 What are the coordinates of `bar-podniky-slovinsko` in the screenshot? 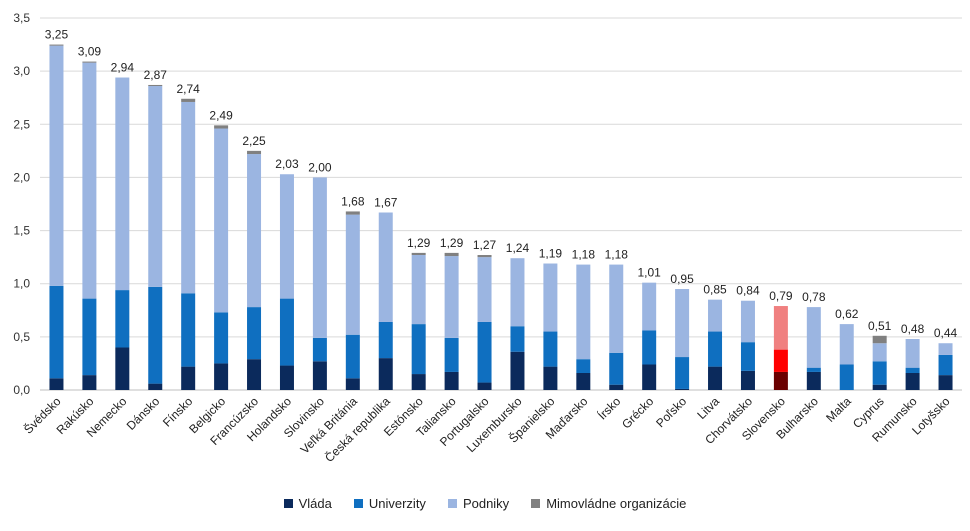 It's located at (319, 257).